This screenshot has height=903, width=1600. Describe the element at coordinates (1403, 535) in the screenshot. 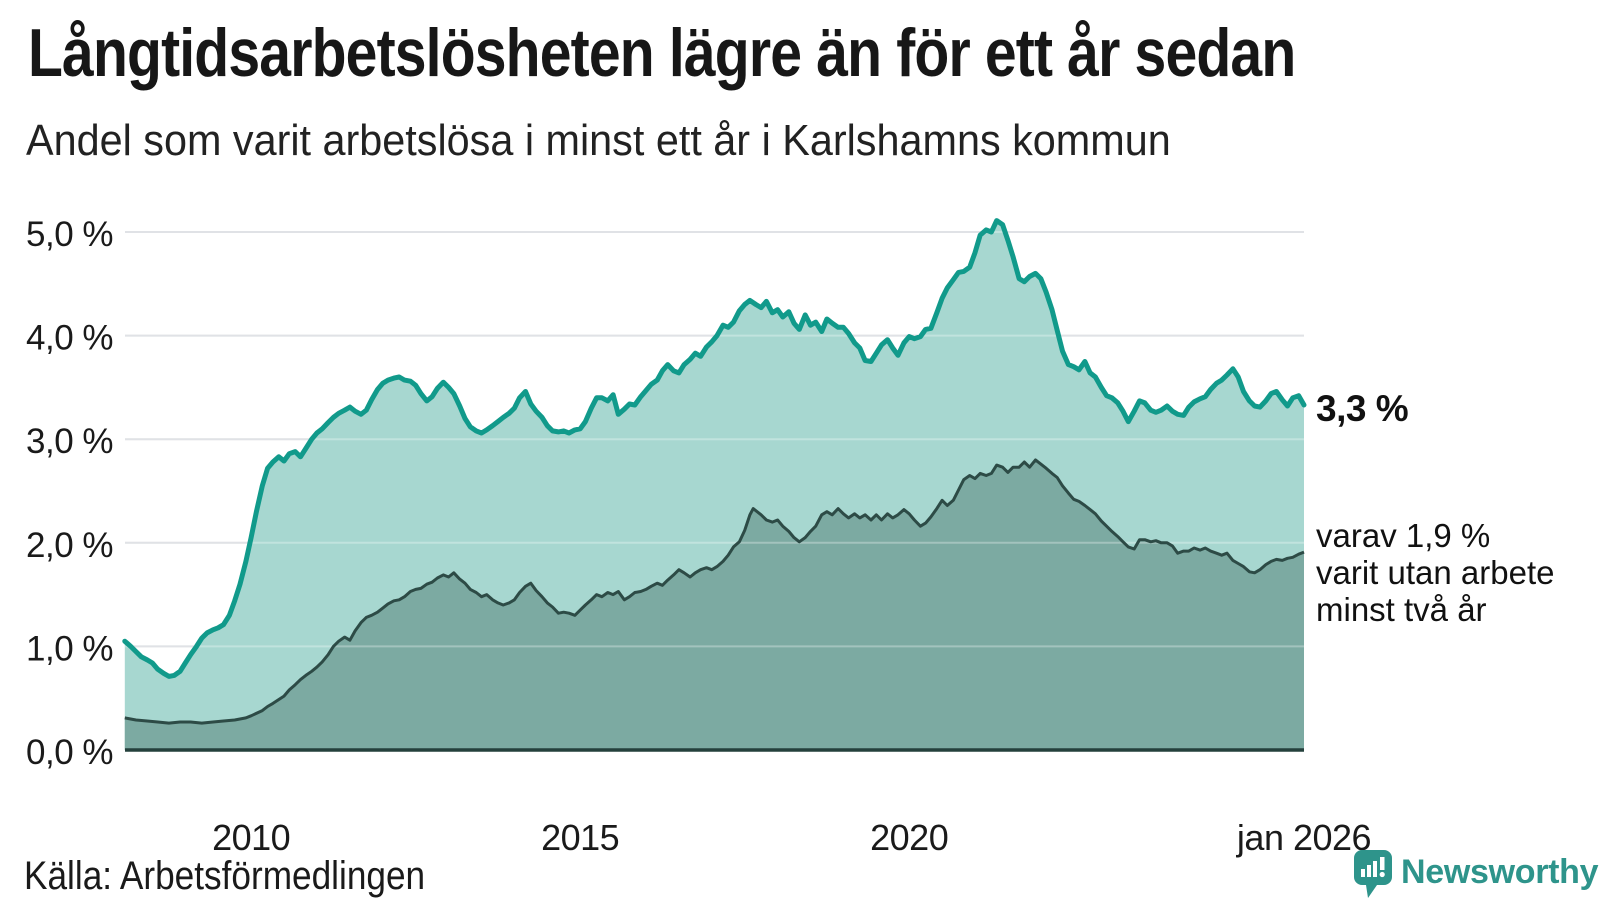

I see `secondary-annotation-line: varav 1,9 %` at that location.